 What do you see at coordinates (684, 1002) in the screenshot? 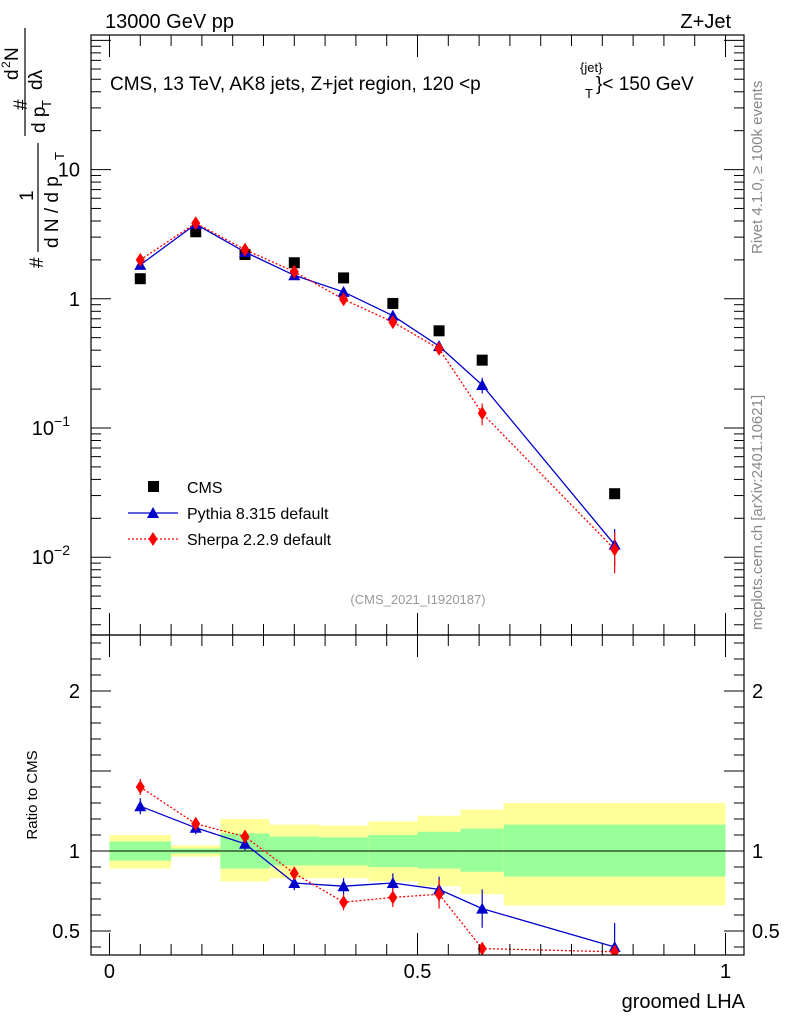
I see `x-axis-label: groomed LHA` at bounding box center [684, 1002].